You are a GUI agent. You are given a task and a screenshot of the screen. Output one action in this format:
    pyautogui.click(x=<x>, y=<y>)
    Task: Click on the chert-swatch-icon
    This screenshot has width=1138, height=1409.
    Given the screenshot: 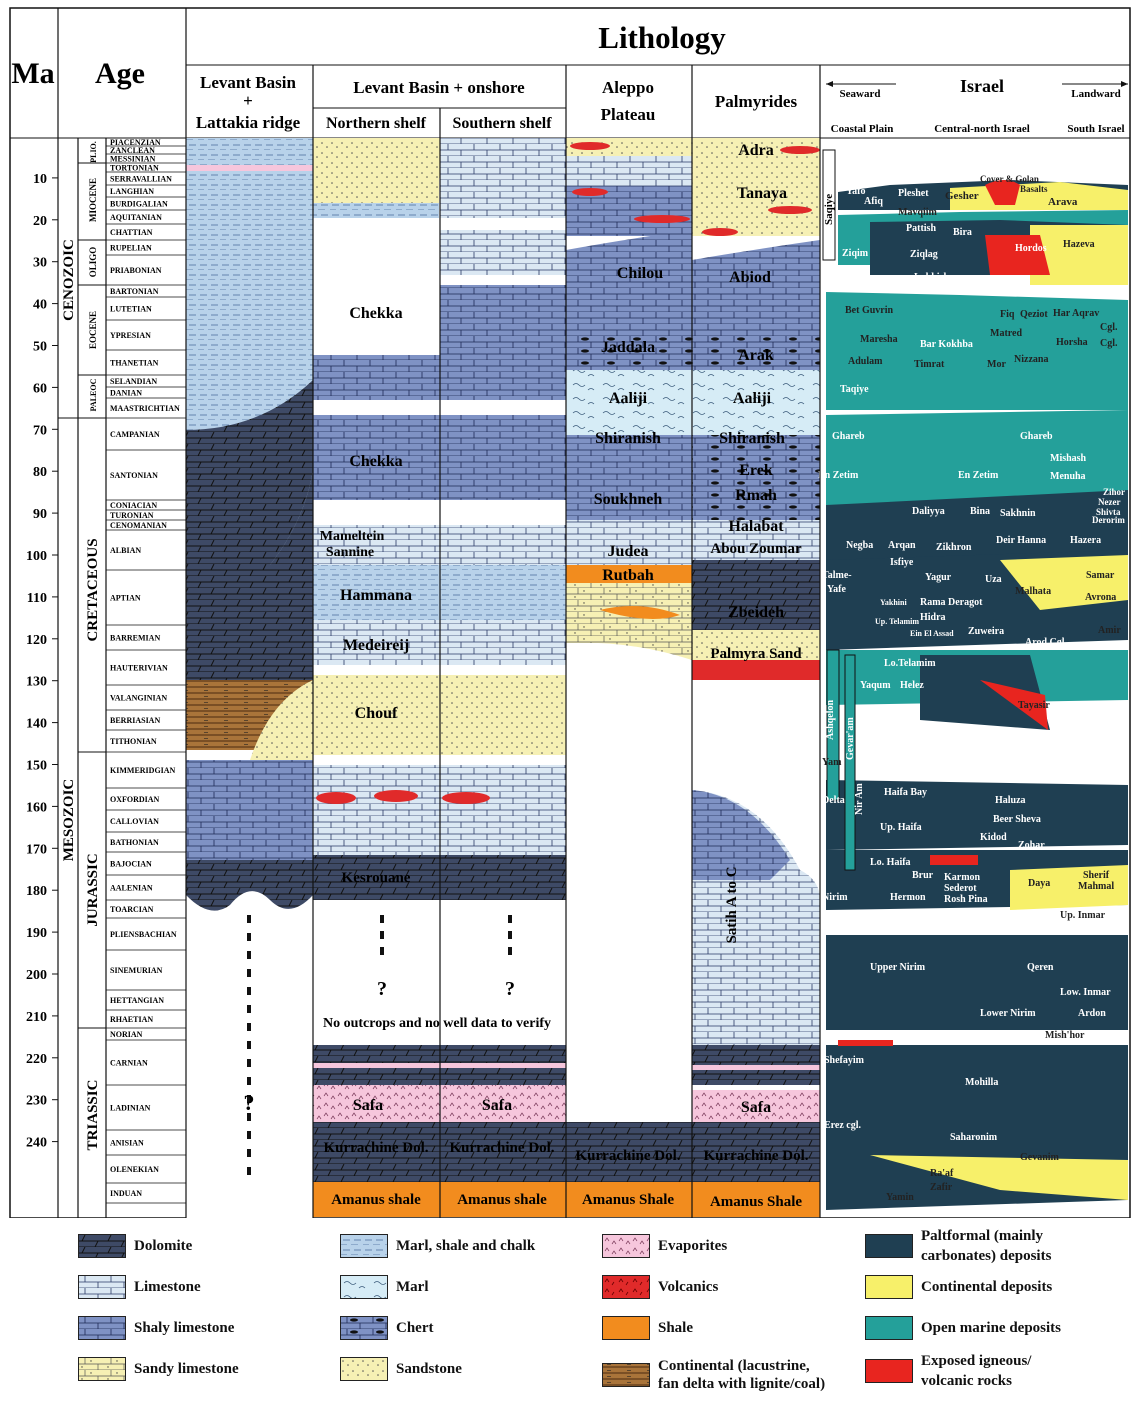 What is the action you would take?
    pyautogui.click(x=364, y=1328)
    